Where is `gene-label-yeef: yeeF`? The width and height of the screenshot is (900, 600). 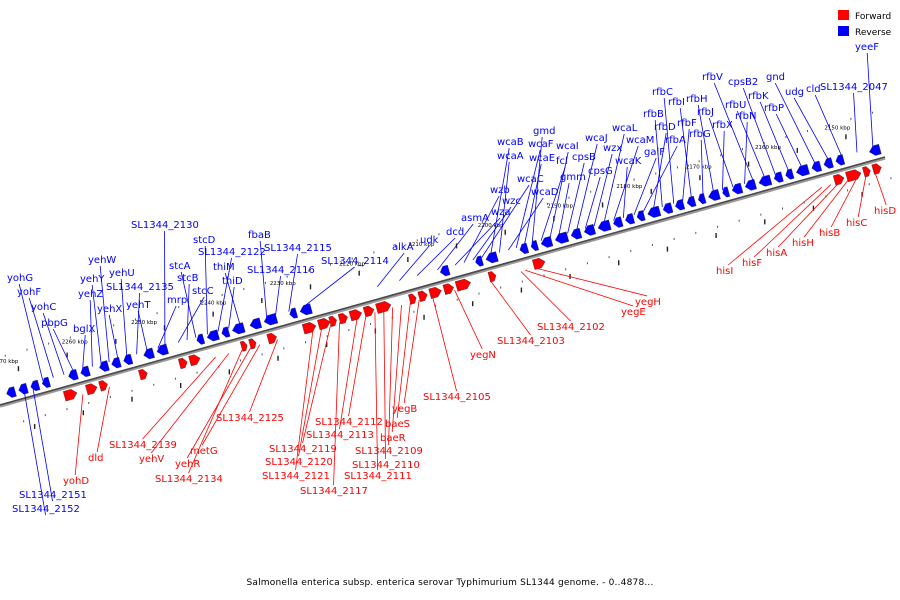
gene-label-yeef: yeeF is located at coordinates (867, 47).